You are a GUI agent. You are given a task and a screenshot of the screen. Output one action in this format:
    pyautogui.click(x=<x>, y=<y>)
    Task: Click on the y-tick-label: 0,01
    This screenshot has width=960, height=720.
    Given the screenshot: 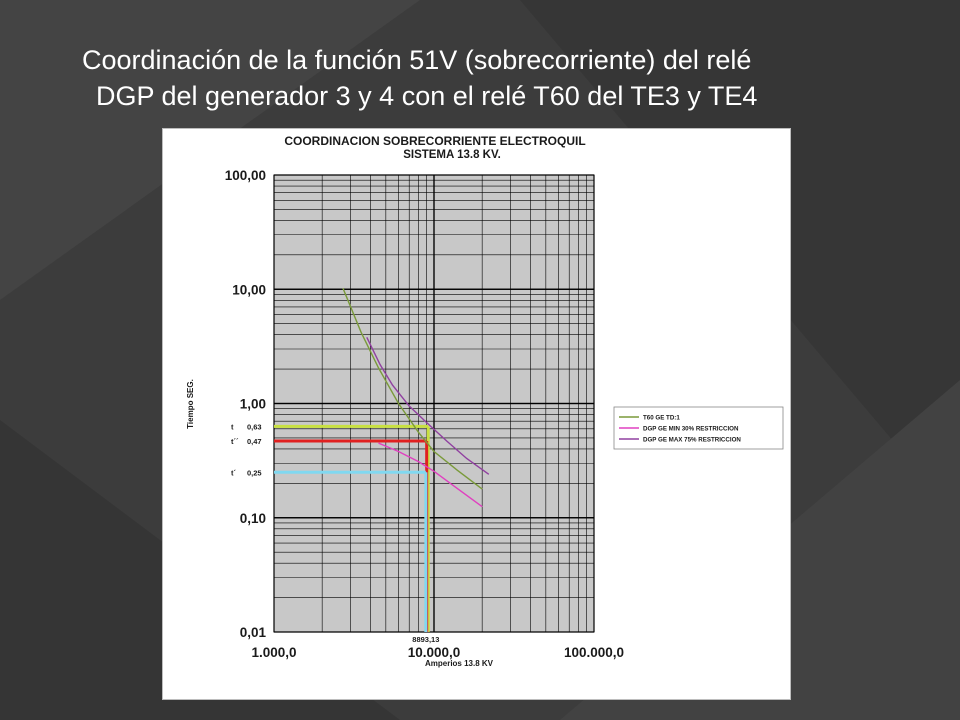 What is the action you would take?
    pyautogui.click(x=253, y=632)
    